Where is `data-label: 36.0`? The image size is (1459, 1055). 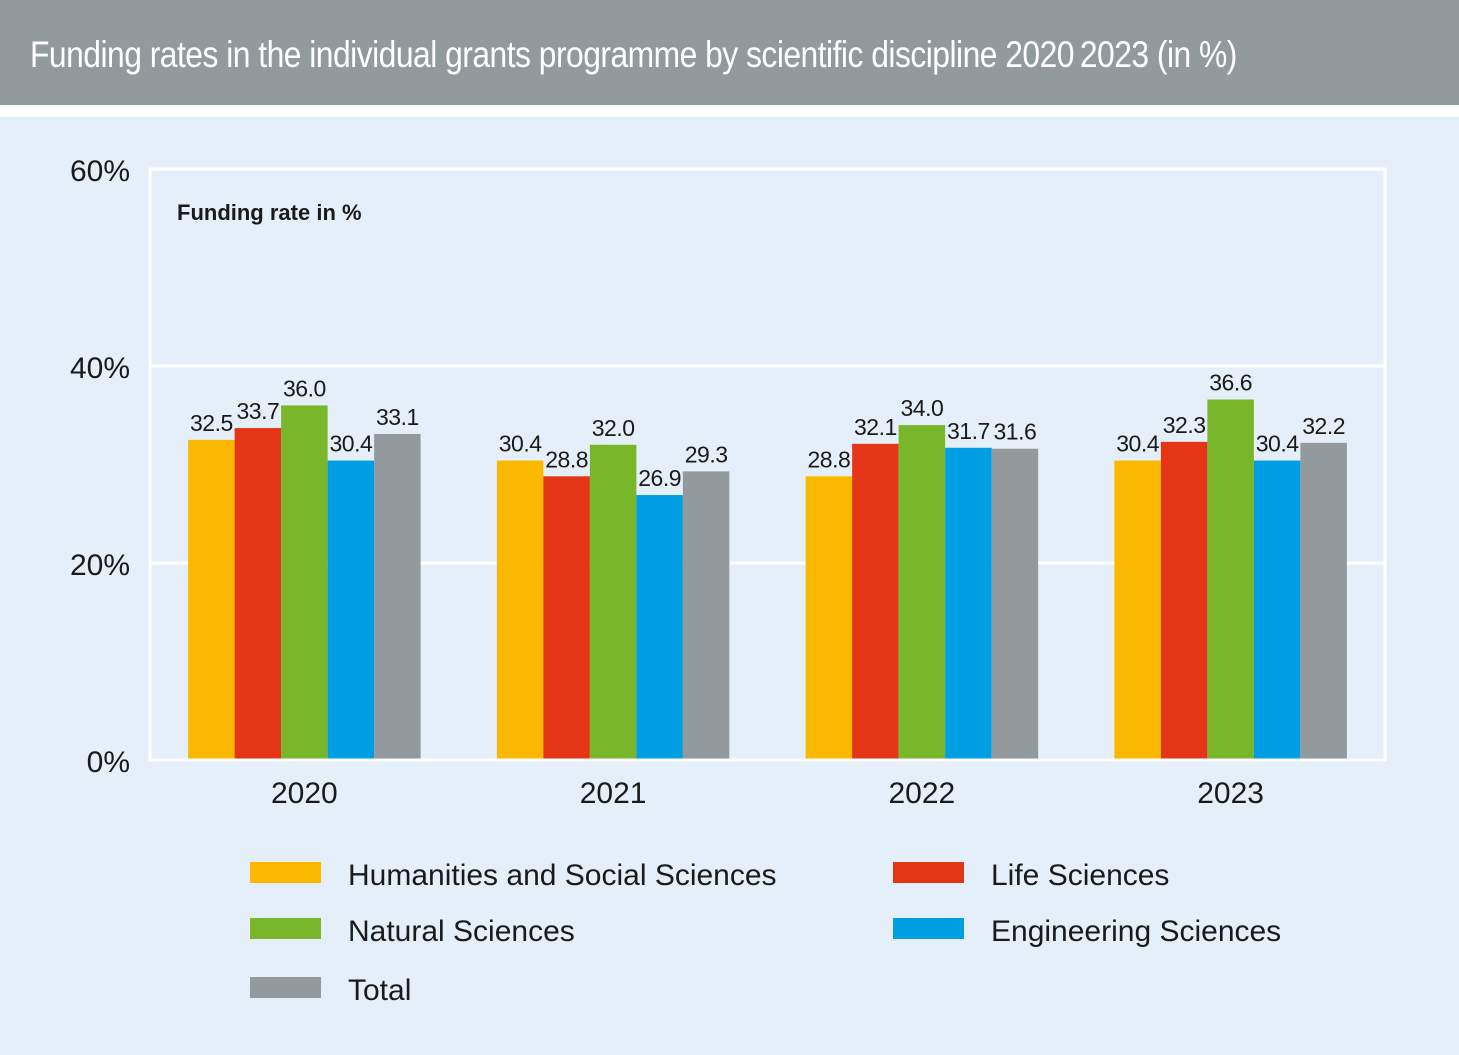 data-label: 36.0 is located at coordinates (304, 388).